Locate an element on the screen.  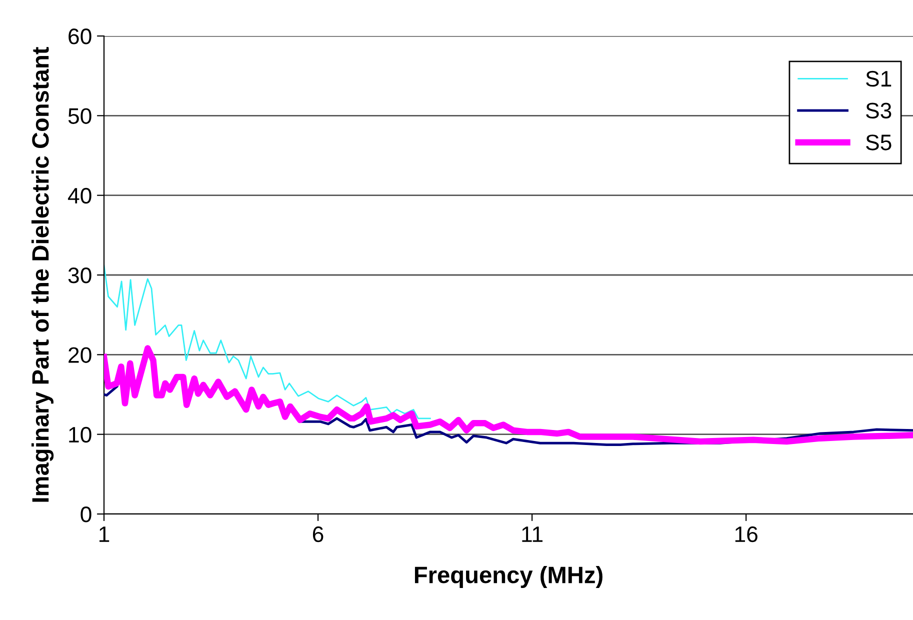
y-tick-label: 40 is located at coordinates (80, 196).